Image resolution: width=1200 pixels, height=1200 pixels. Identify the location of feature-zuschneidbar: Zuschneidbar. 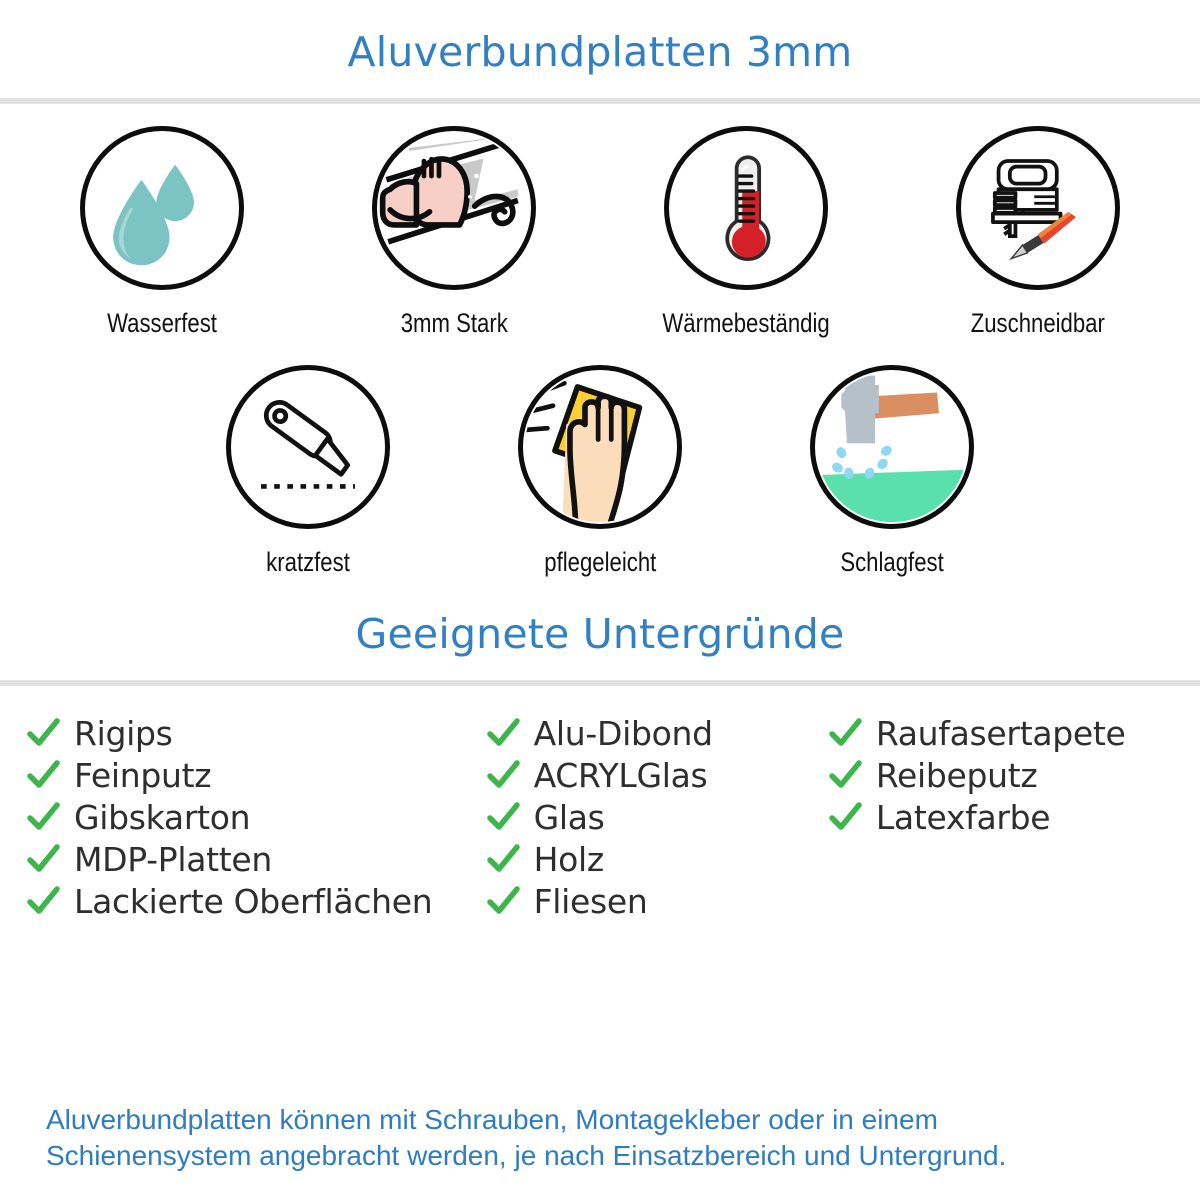
(1038, 232).